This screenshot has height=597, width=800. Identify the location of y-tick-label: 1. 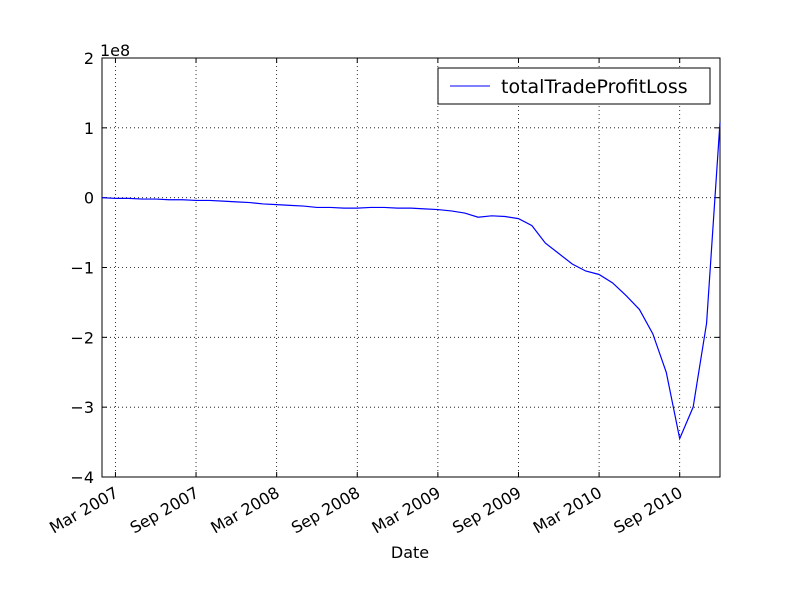
(89, 128).